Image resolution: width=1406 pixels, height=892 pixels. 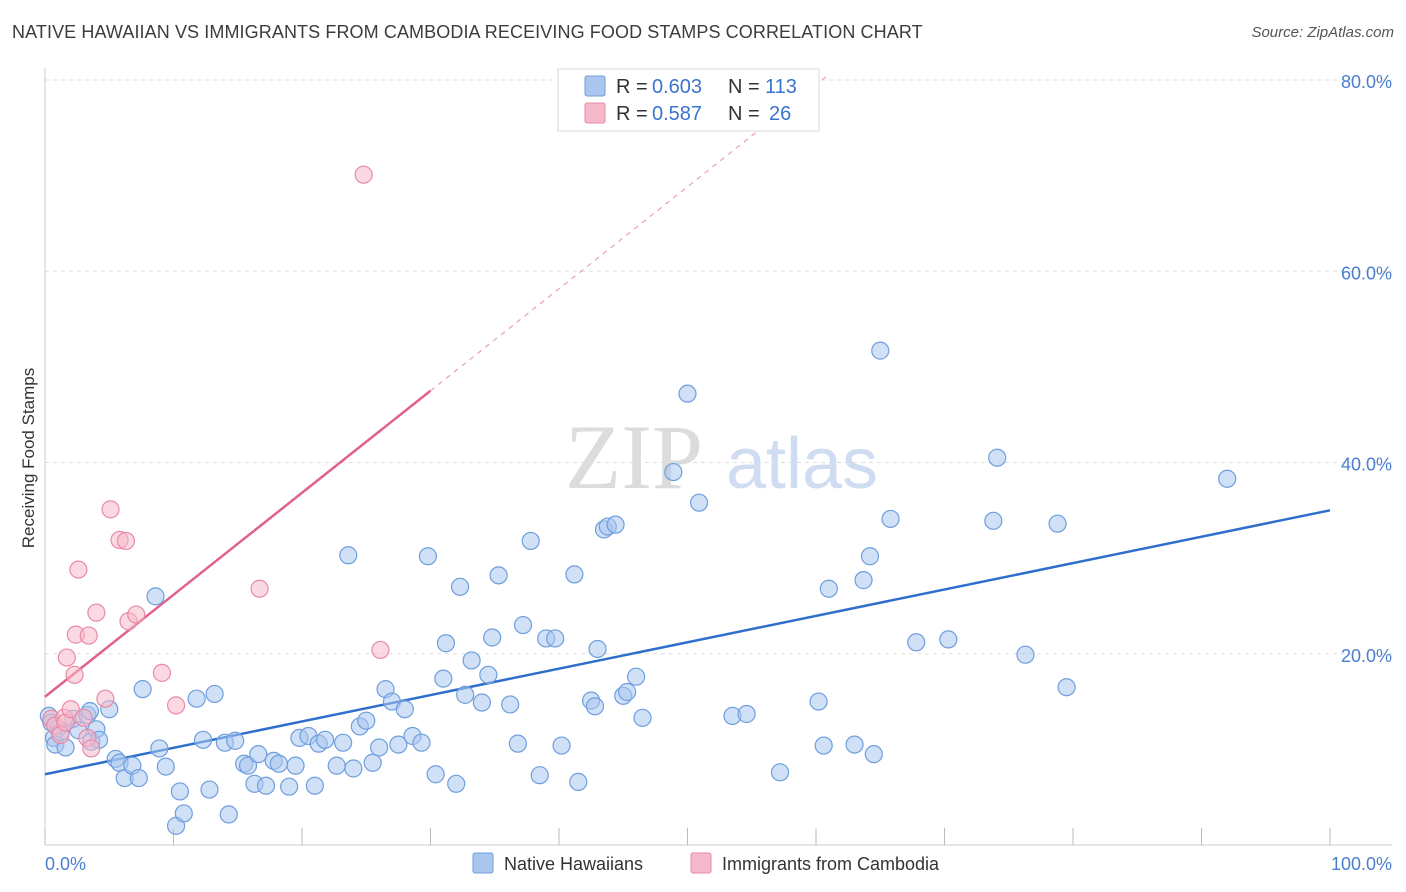 I want to click on legend-n-value-pink: 26, so click(x=780, y=114).